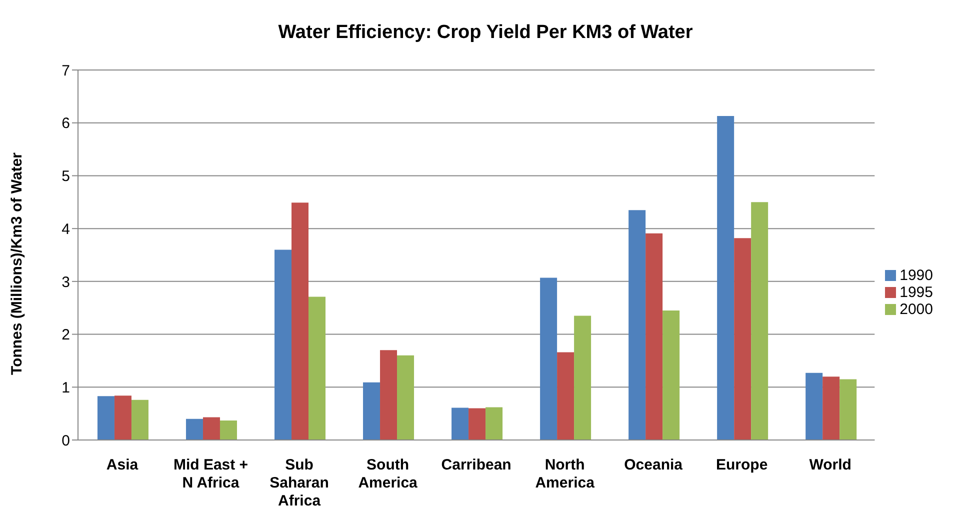 The height and width of the screenshot is (521, 975). What do you see at coordinates (485, 33) in the screenshot?
I see `chart-title: Water Efficiency: Crop Yield Per KM3 of Water` at bounding box center [485, 33].